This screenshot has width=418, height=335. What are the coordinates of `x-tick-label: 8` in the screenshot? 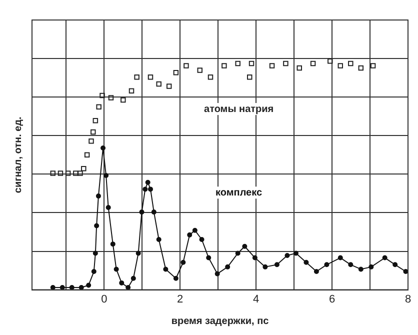 It's located at (408, 299).